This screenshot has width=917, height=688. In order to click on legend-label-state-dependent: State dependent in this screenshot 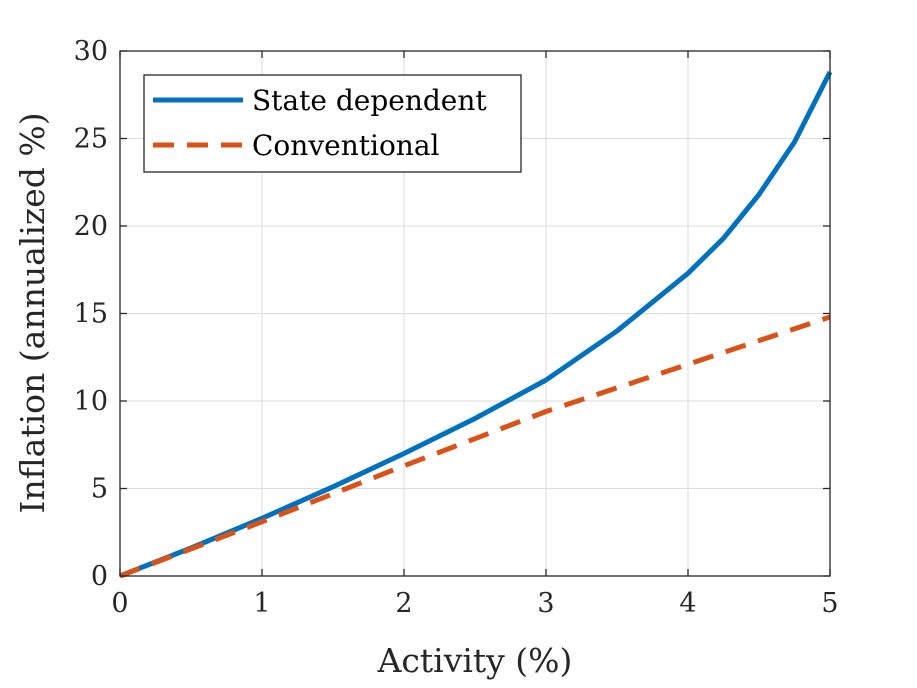, I will do `click(369, 100)`.